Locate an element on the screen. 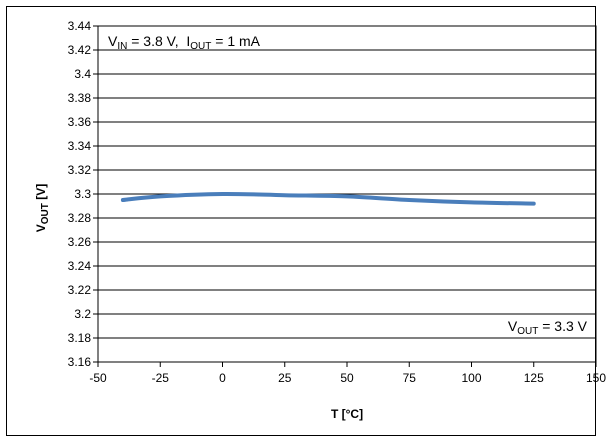 This screenshot has height=446, width=606. conditions-i-sub: OUT is located at coordinates (200, 46).